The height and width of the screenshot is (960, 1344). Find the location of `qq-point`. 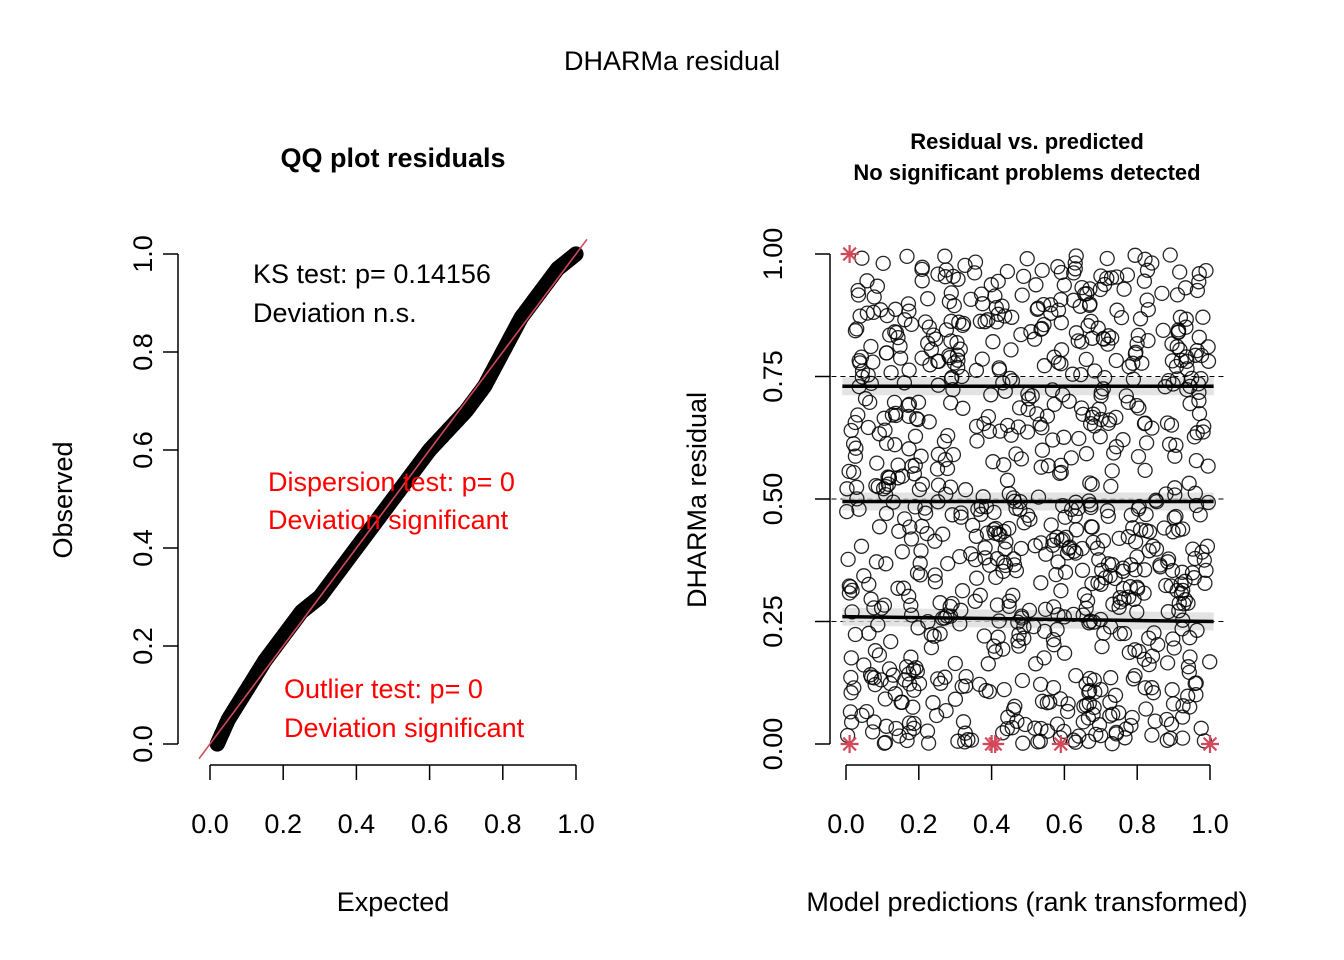

qq-point is located at coordinates (576, 254).